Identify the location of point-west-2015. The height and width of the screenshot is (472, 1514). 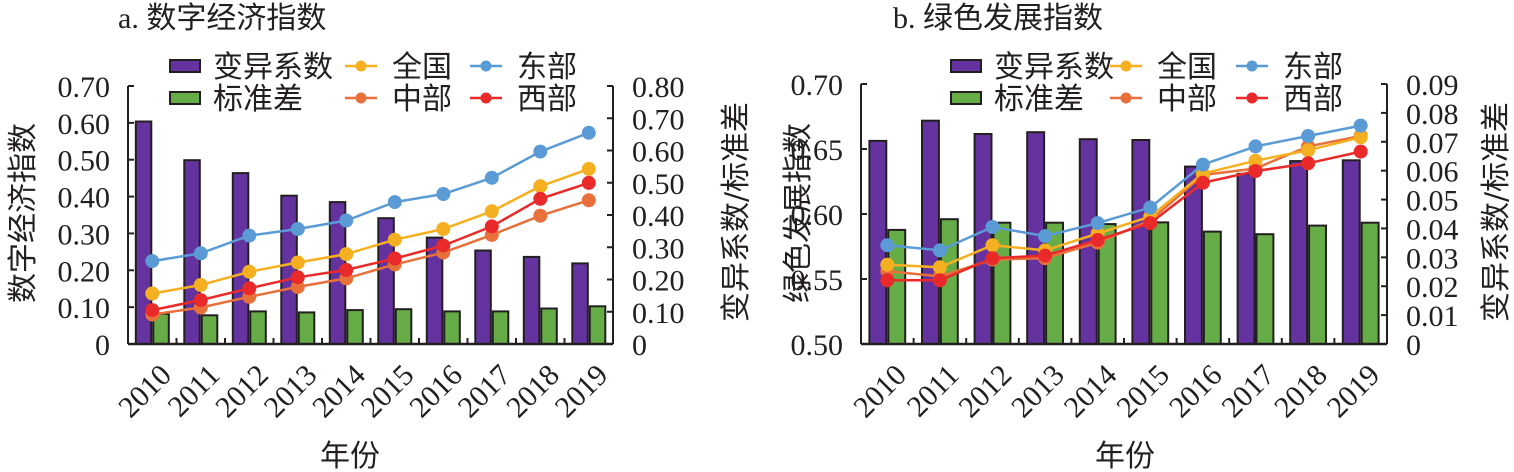
(394, 258).